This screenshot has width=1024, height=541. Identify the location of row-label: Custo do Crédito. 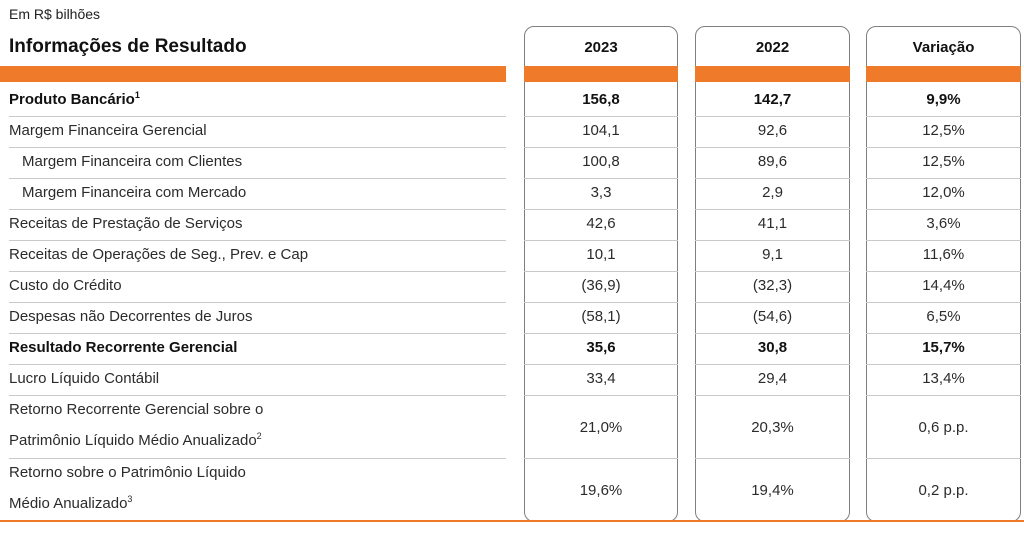
(65, 285).